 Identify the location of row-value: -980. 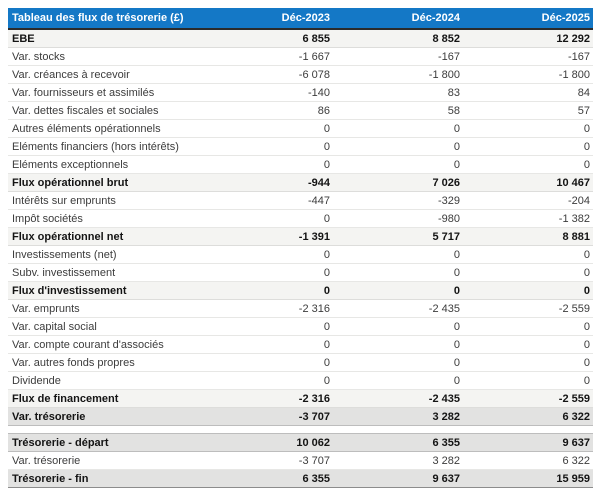
(398, 218).